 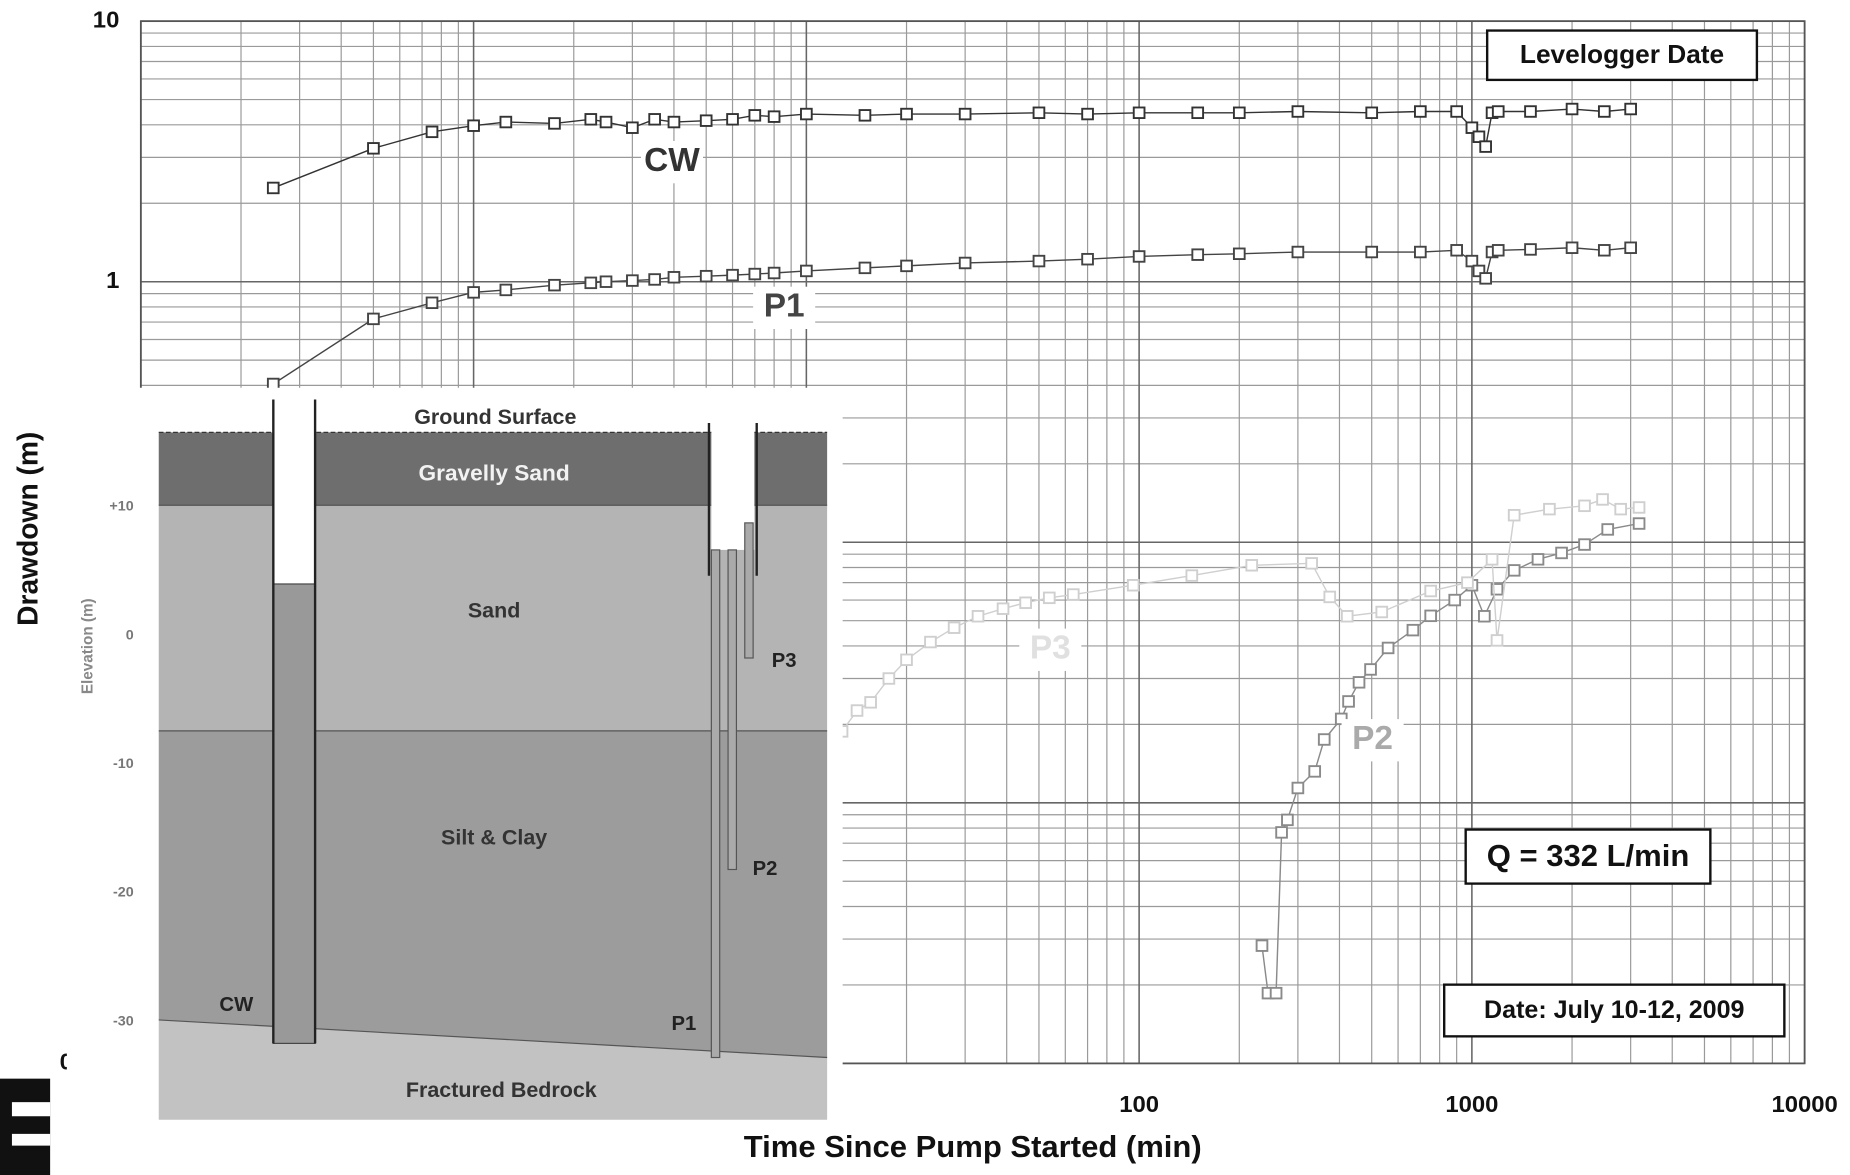 I want to click on elevation-tick-label: 0, so click(x=130, y=635).